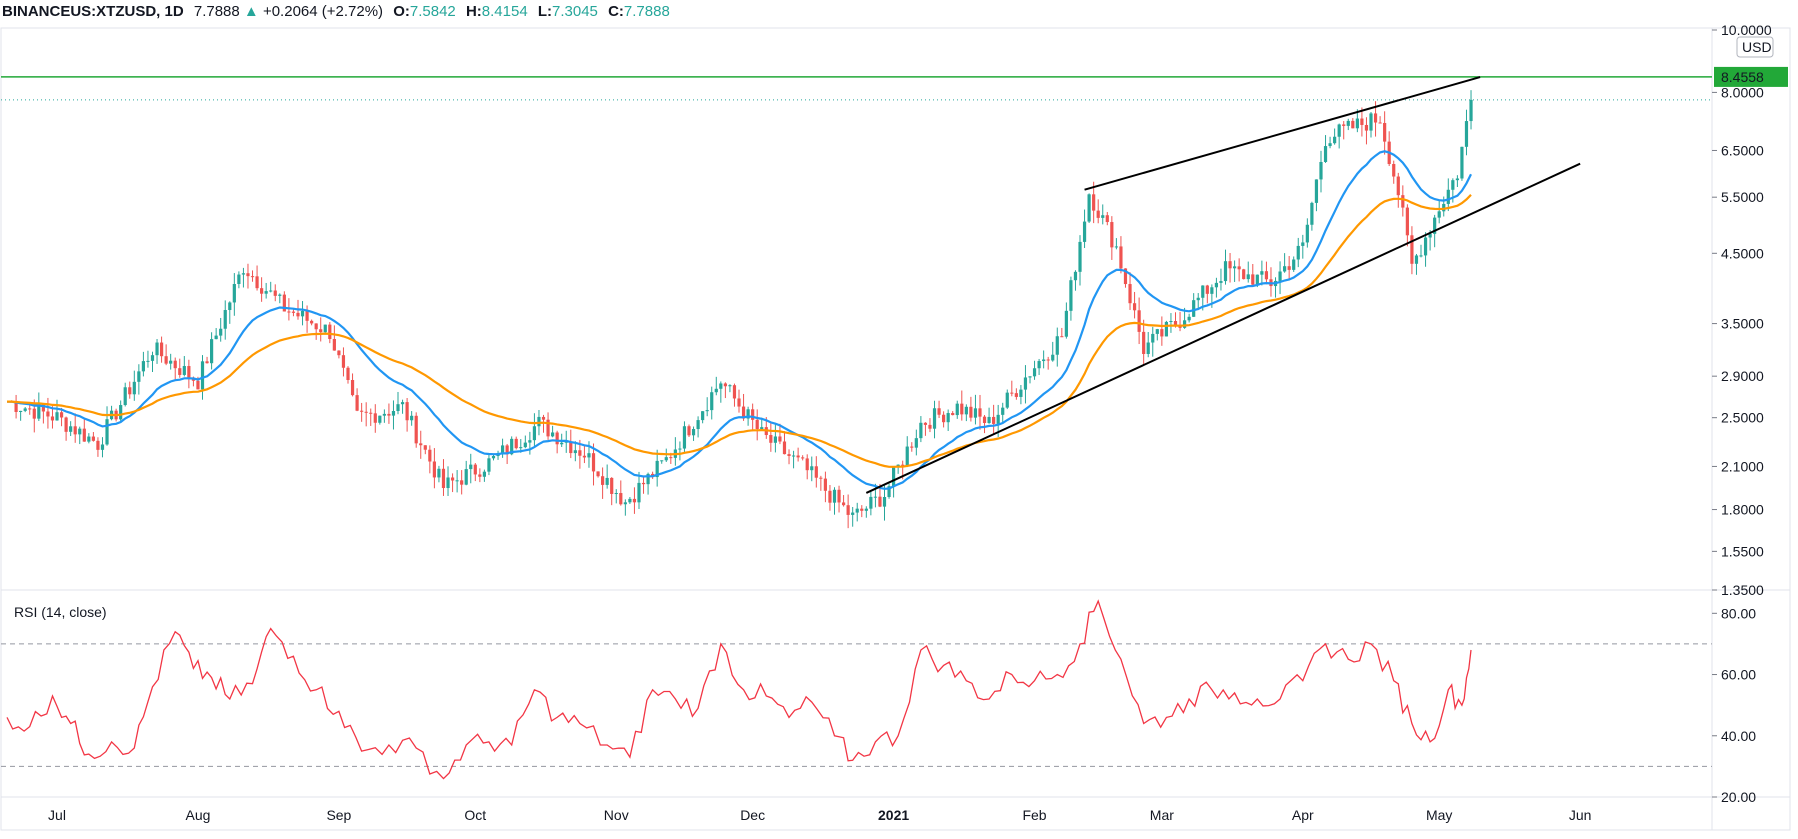 The width and height of the screenshot is (1798, 839). Describe the element at coordinates (1439, 815) in the screenshot. I see `month-label: May` at that location.